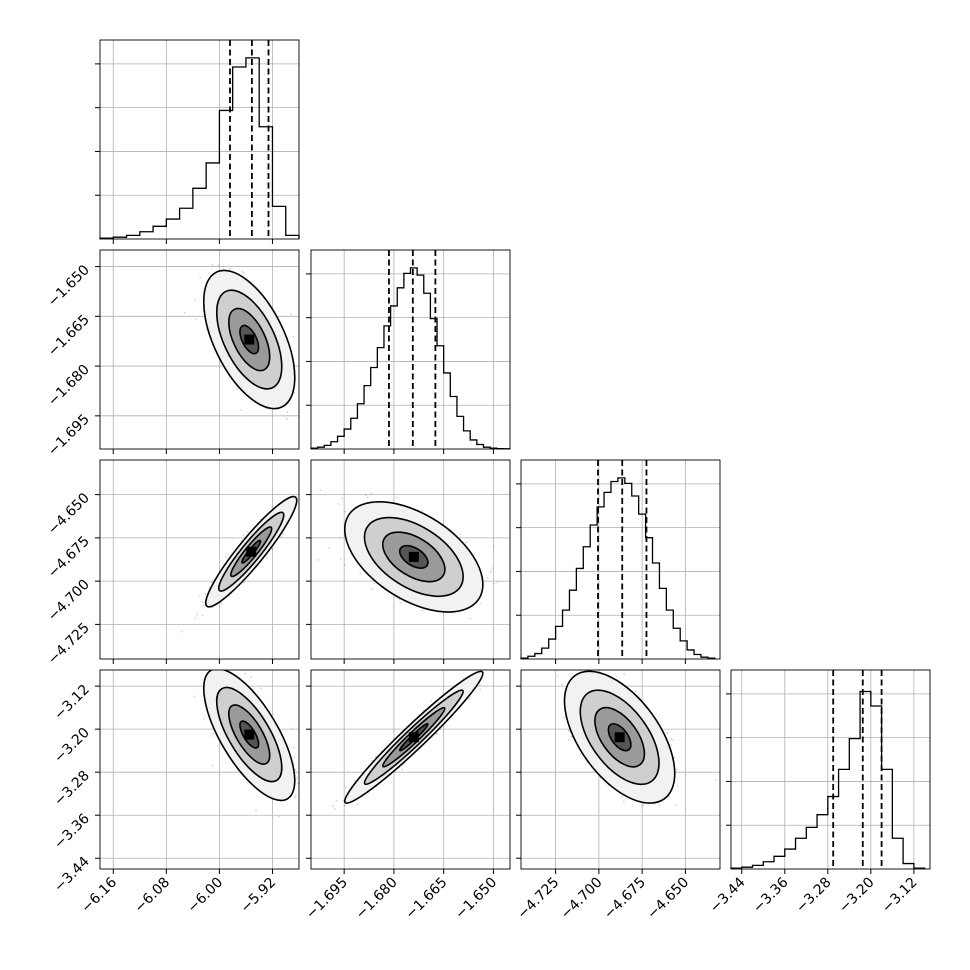 The width and height of the screenshot is (970, 970). I want to click on x-tick-label: −1.650, so click(476, 899).